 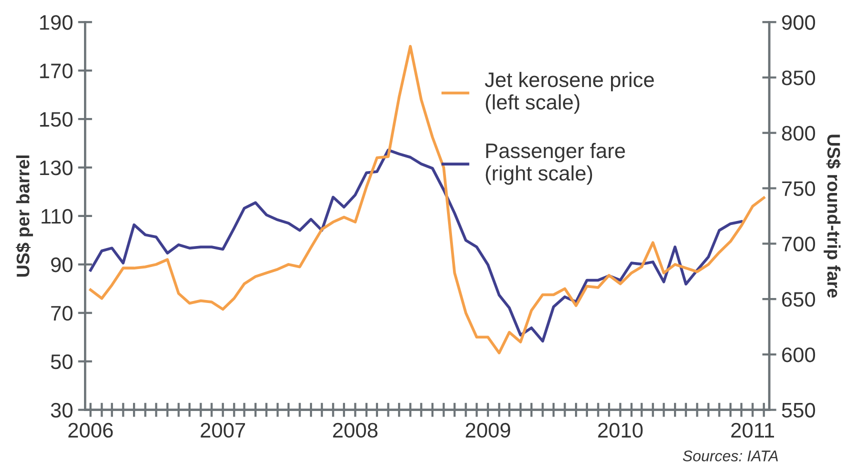 What do you see at coordinates (56, 71) in the screenshot?
I see `y-tick-label: 170` at bounding box center [56, 71].